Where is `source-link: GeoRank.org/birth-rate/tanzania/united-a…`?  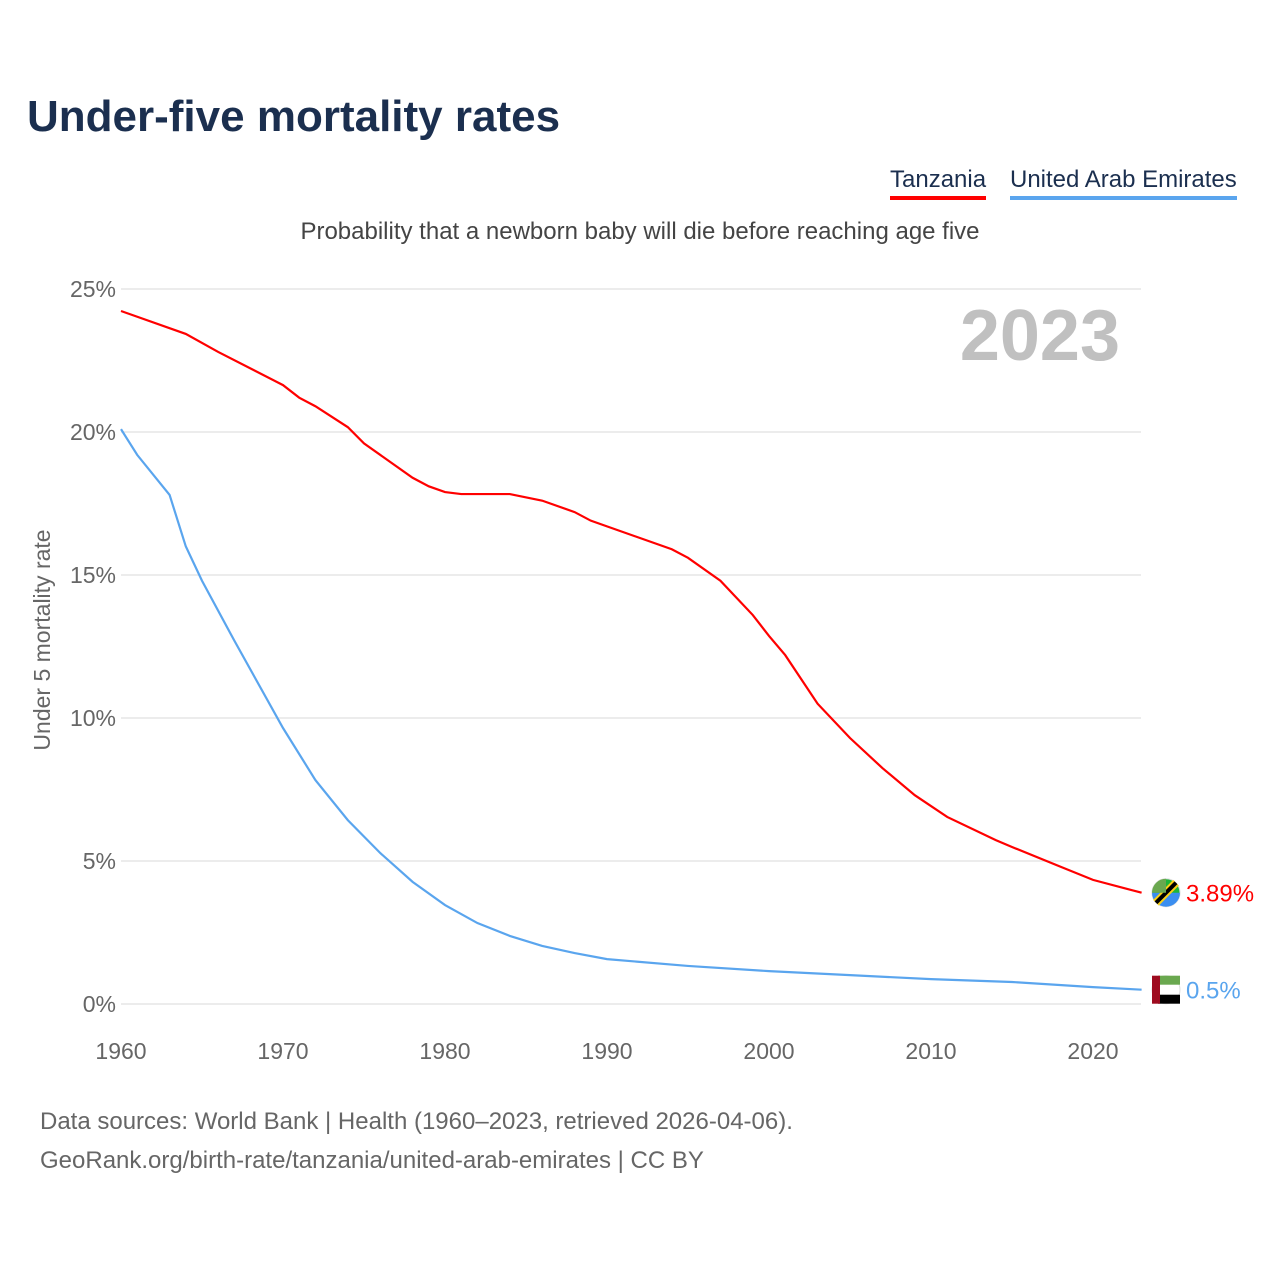 source-link: GeoRank.org/birth-rate/tanzania/united-a… is located at coordinates (372, 1160).